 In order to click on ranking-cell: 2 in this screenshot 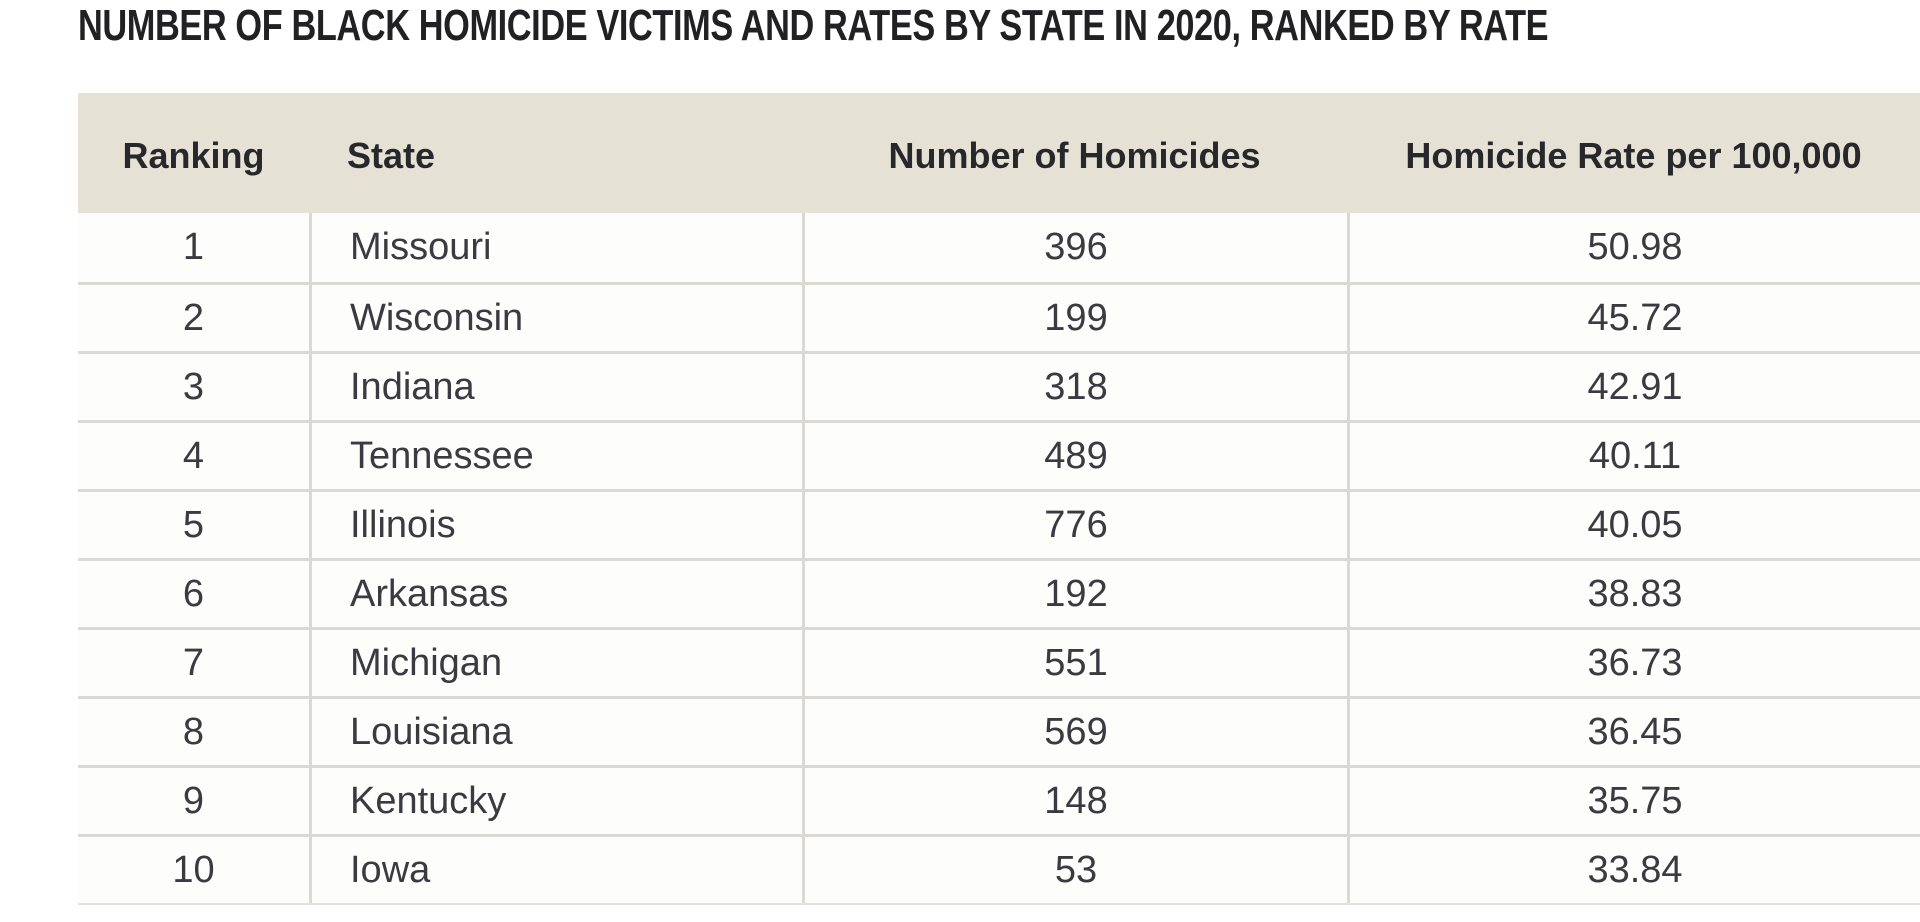, I will do `click(193, 317)`.